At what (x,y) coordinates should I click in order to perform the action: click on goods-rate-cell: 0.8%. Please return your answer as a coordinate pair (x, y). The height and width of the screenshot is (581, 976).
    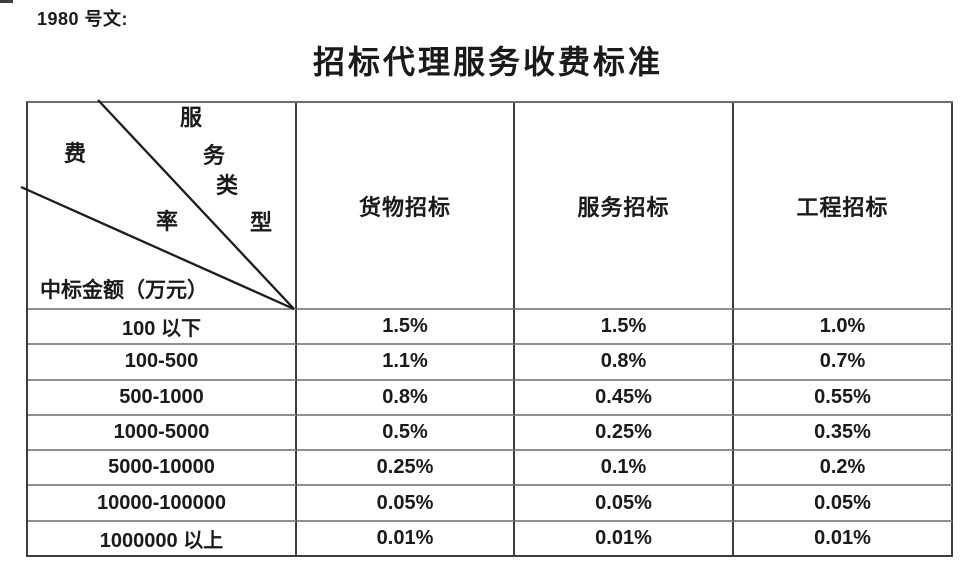
    Looking at the image, I should click on (406, 398).